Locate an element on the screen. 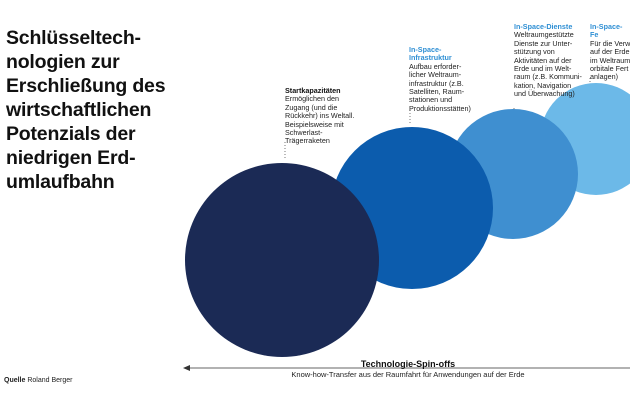 The height and width of the screenshot is (412, 630). spinoff-title: Technologie-Spin-offs is located at coordinates (408, 364).